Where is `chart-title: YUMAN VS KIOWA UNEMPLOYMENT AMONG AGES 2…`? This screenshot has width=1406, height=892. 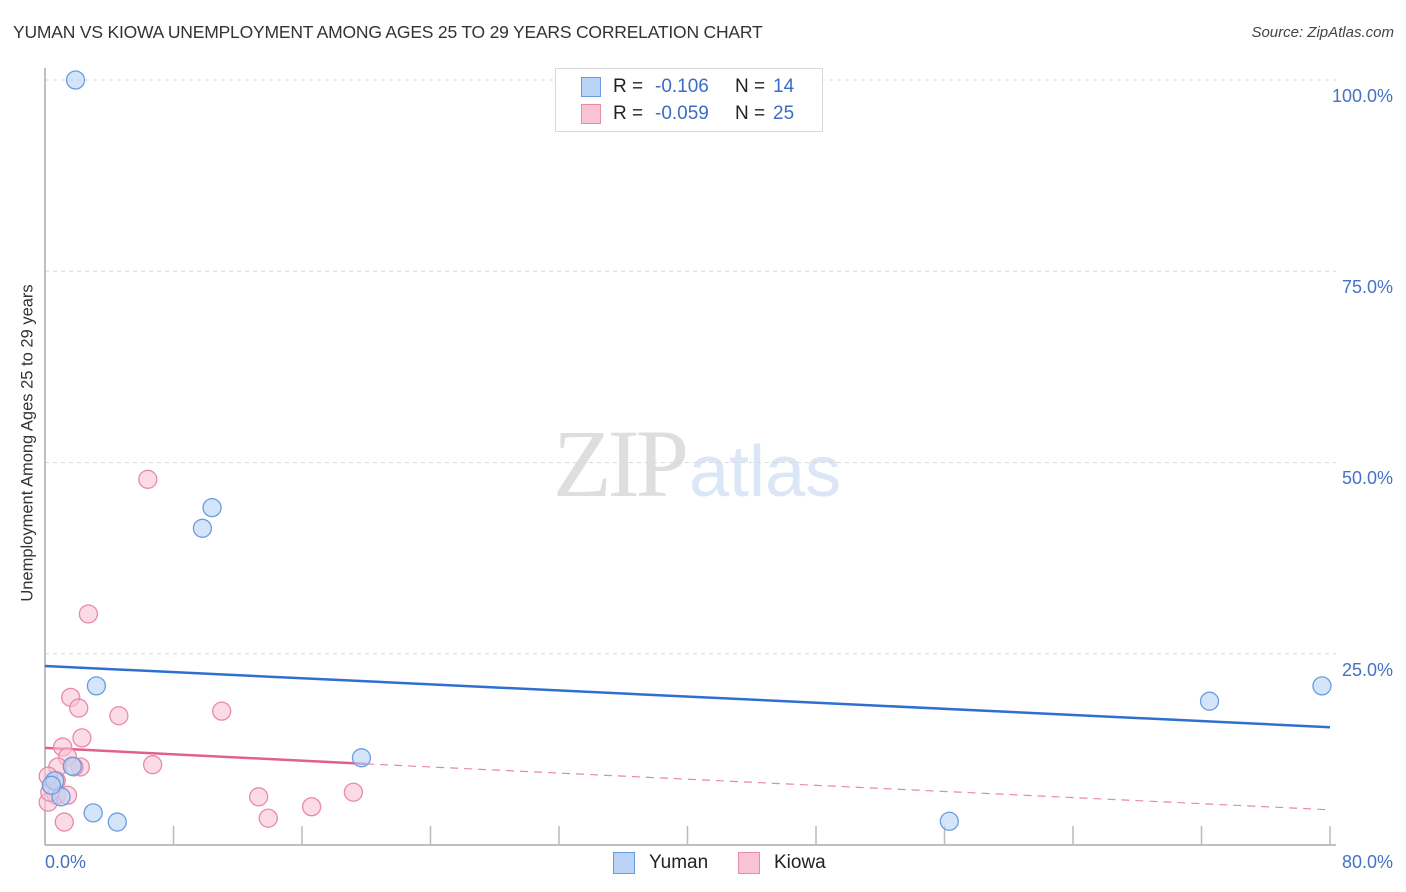 chart-title: YUMAN VS KIOWA UNEMPLOYMENT AMONG AGES 2… is located at coordinates (388, 32).